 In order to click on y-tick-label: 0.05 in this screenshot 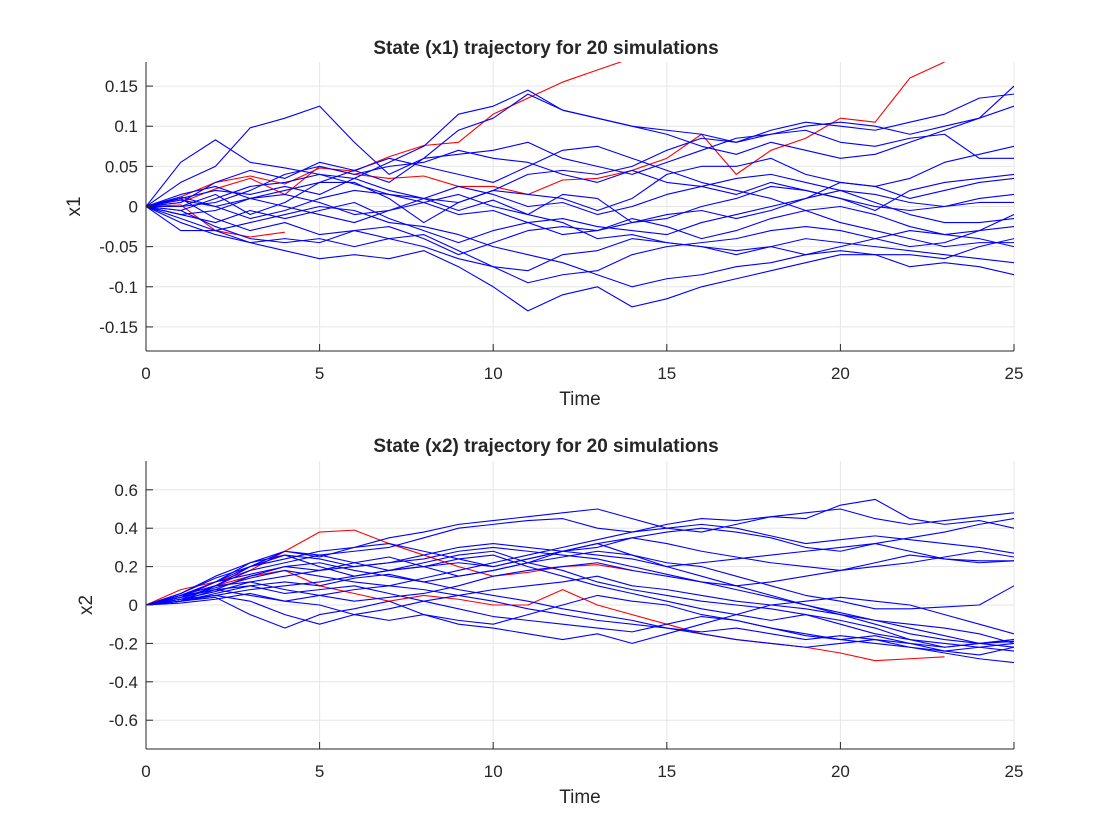, I will do `click(121, 166)`.